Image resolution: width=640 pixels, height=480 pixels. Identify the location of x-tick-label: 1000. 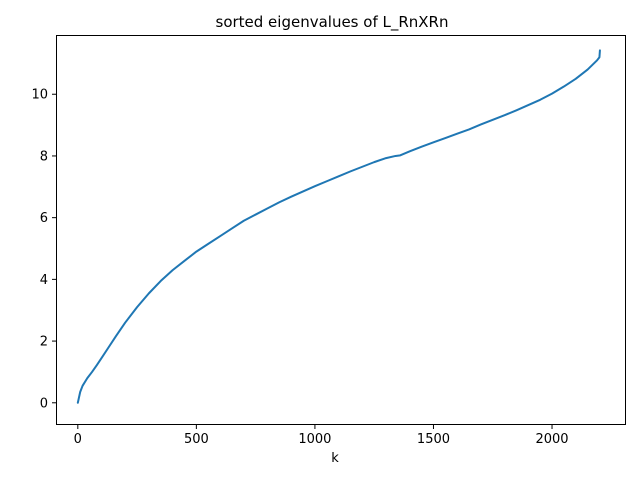
(314, 439).